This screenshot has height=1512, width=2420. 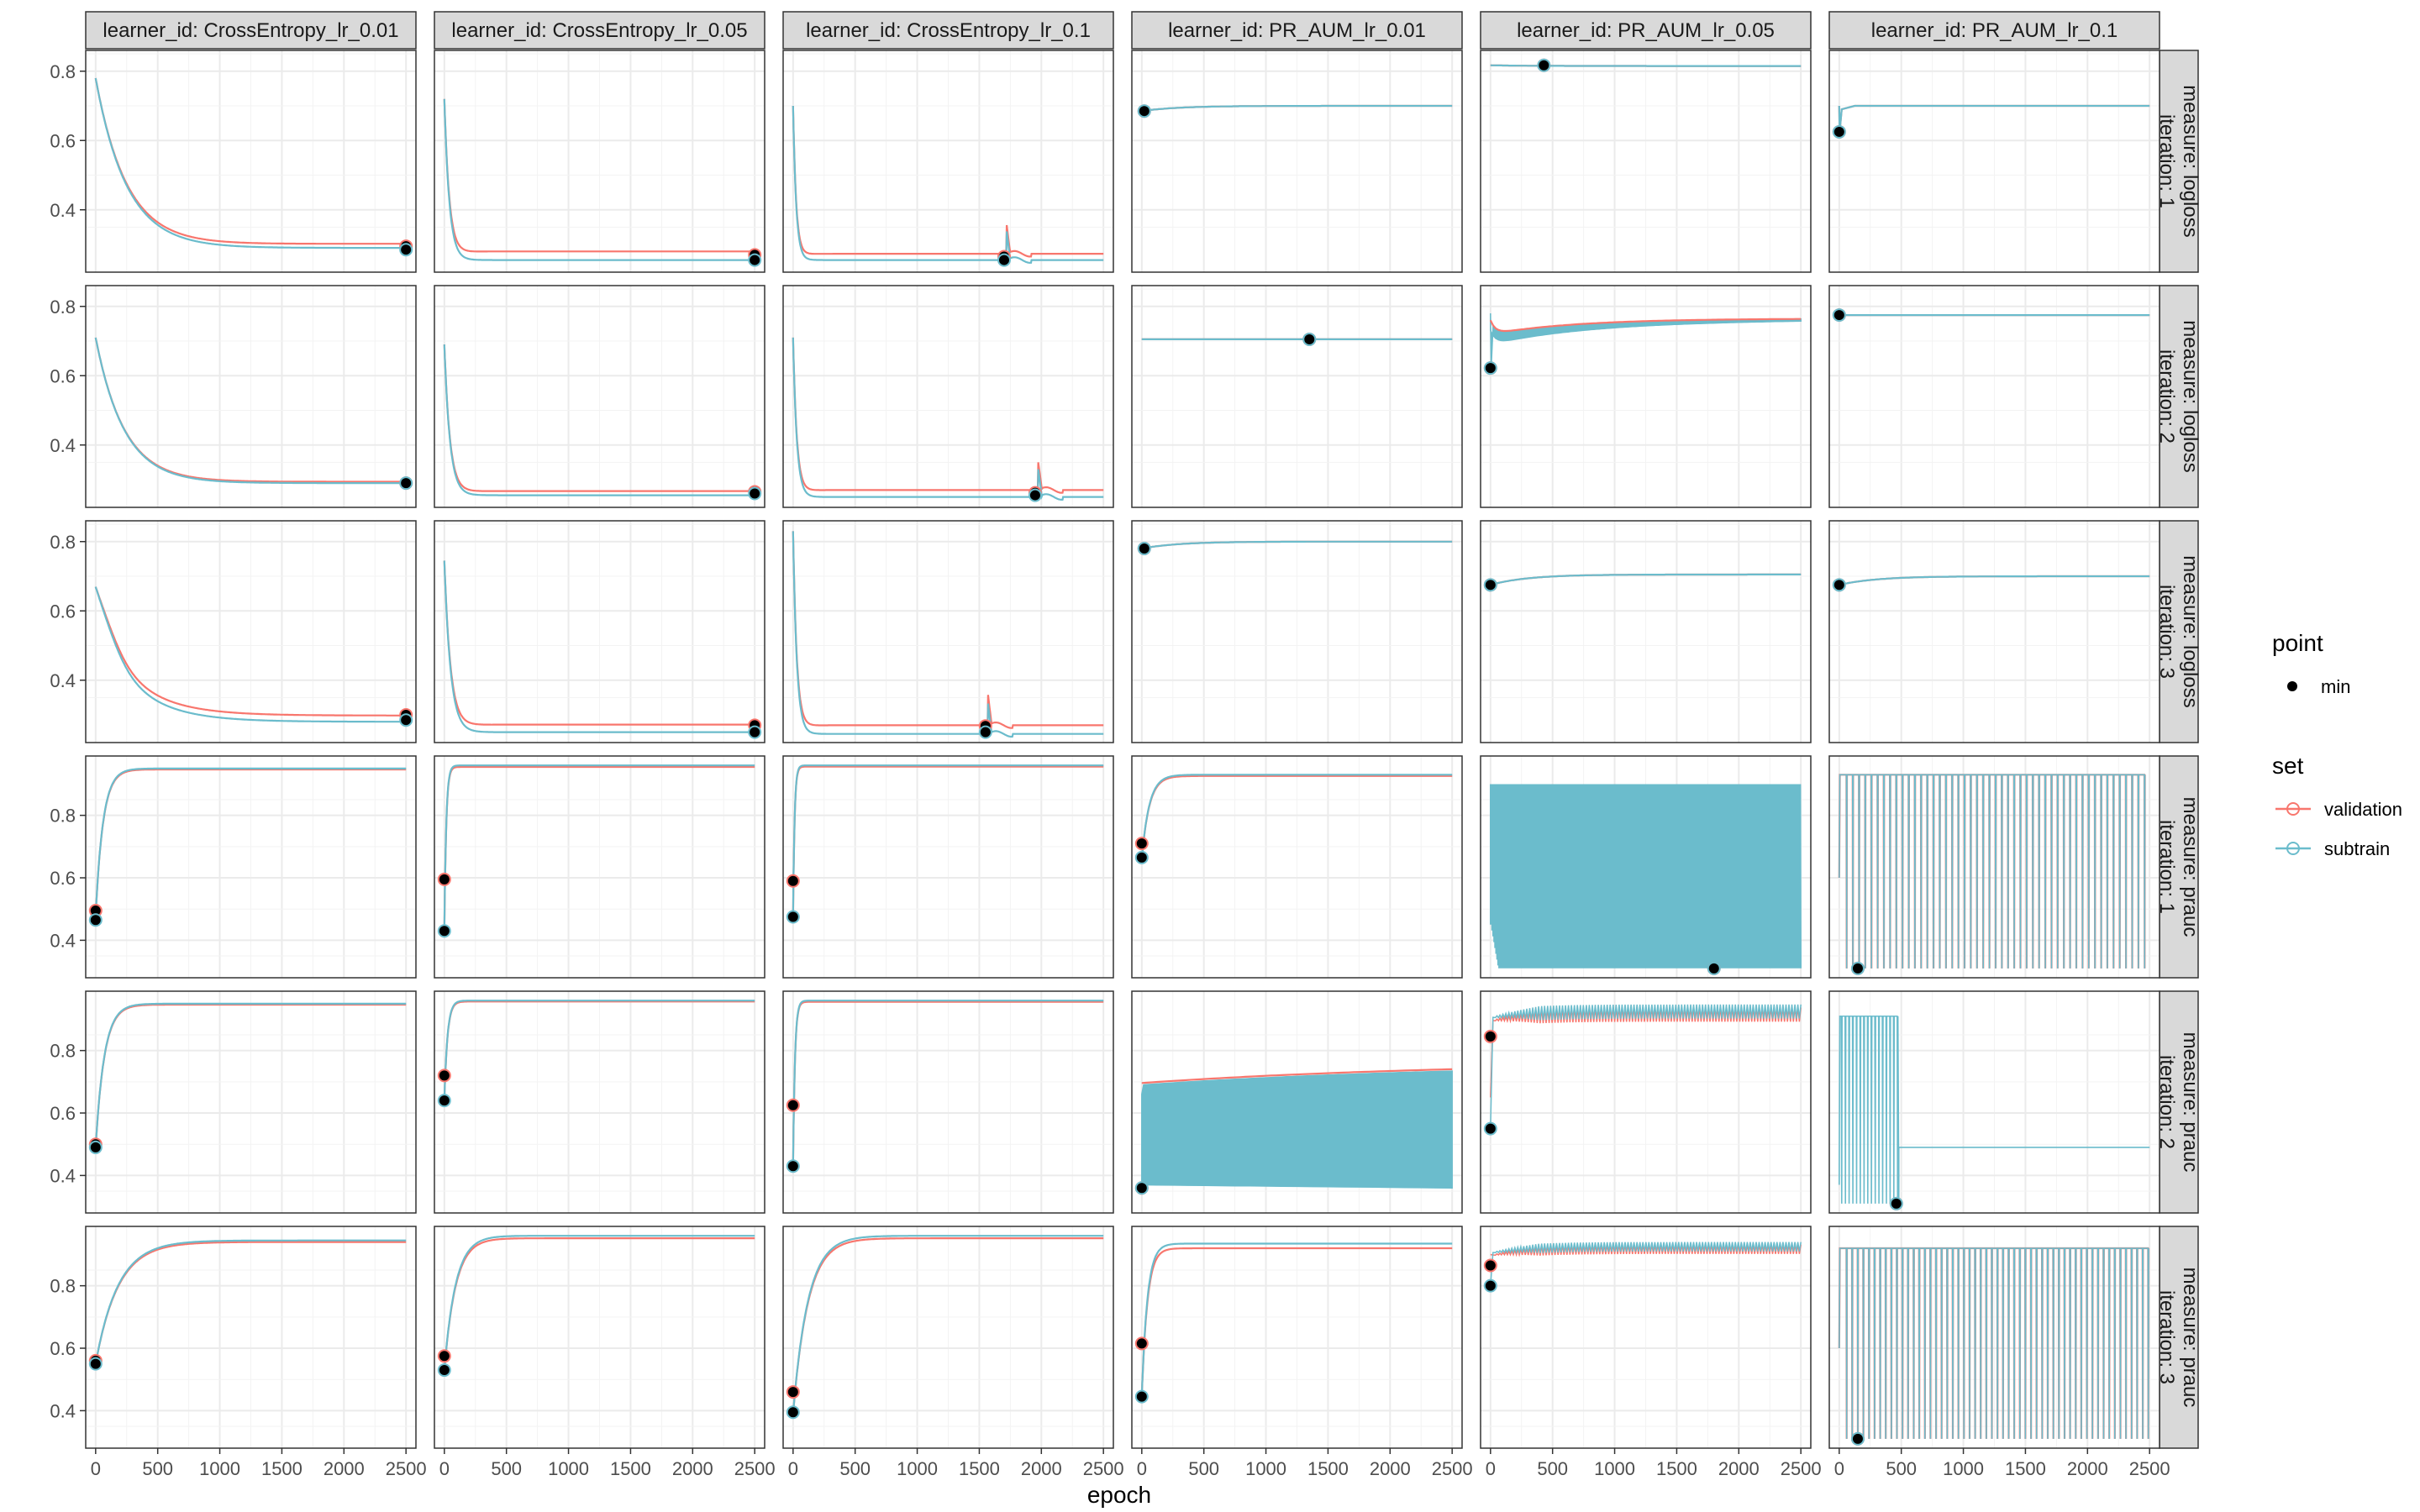 I want to click on panel-r4-c2, so click(x=599, y=867).